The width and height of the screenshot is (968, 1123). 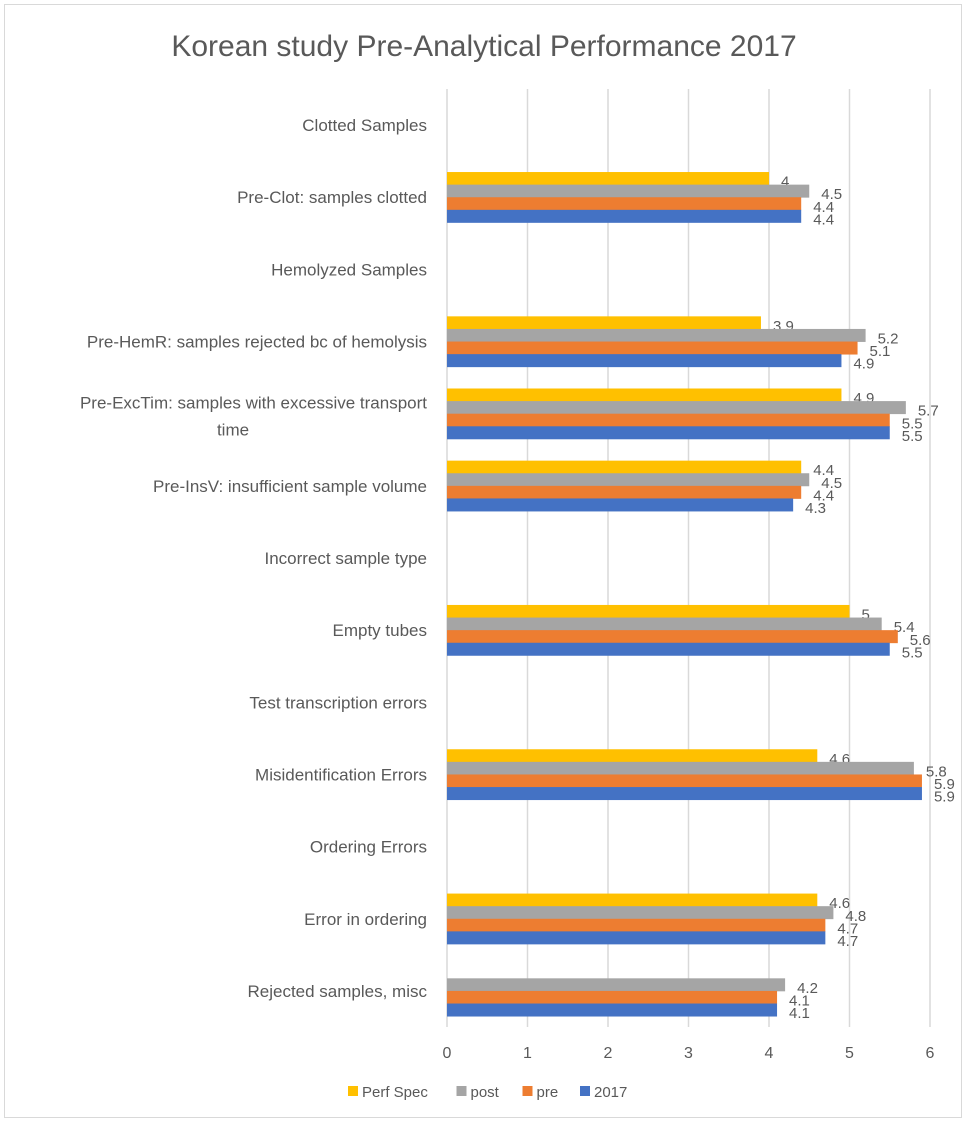 I want to click on data-label: 5.2, so click(x=888, y=339).